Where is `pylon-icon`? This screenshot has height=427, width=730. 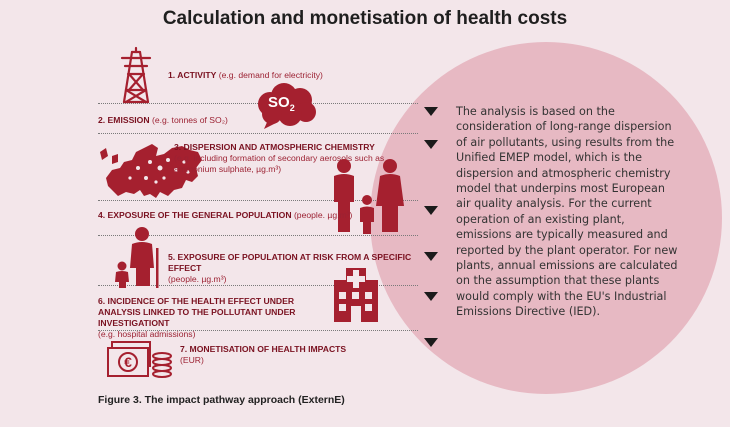
pylon-icon is located at coordinates (136, 75).